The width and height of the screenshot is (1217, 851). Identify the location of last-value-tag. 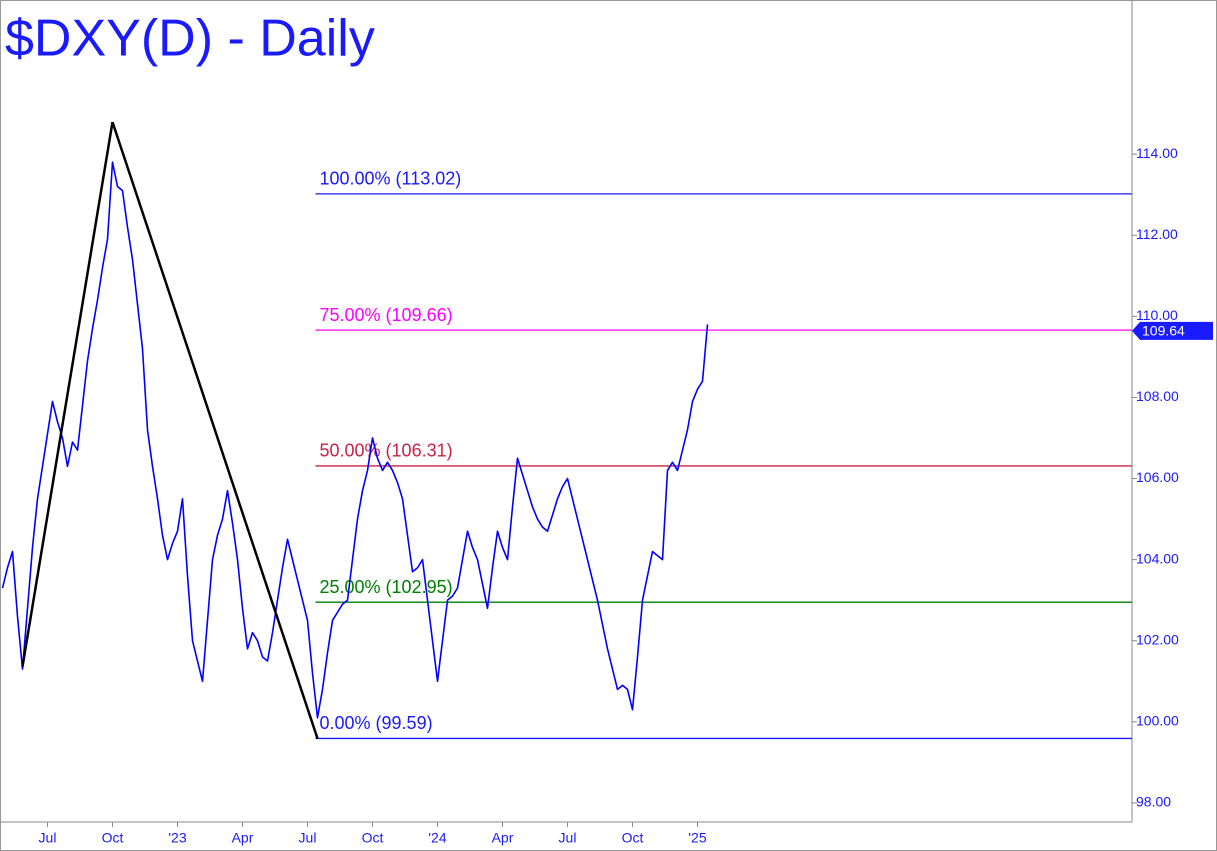
(1172, 330).